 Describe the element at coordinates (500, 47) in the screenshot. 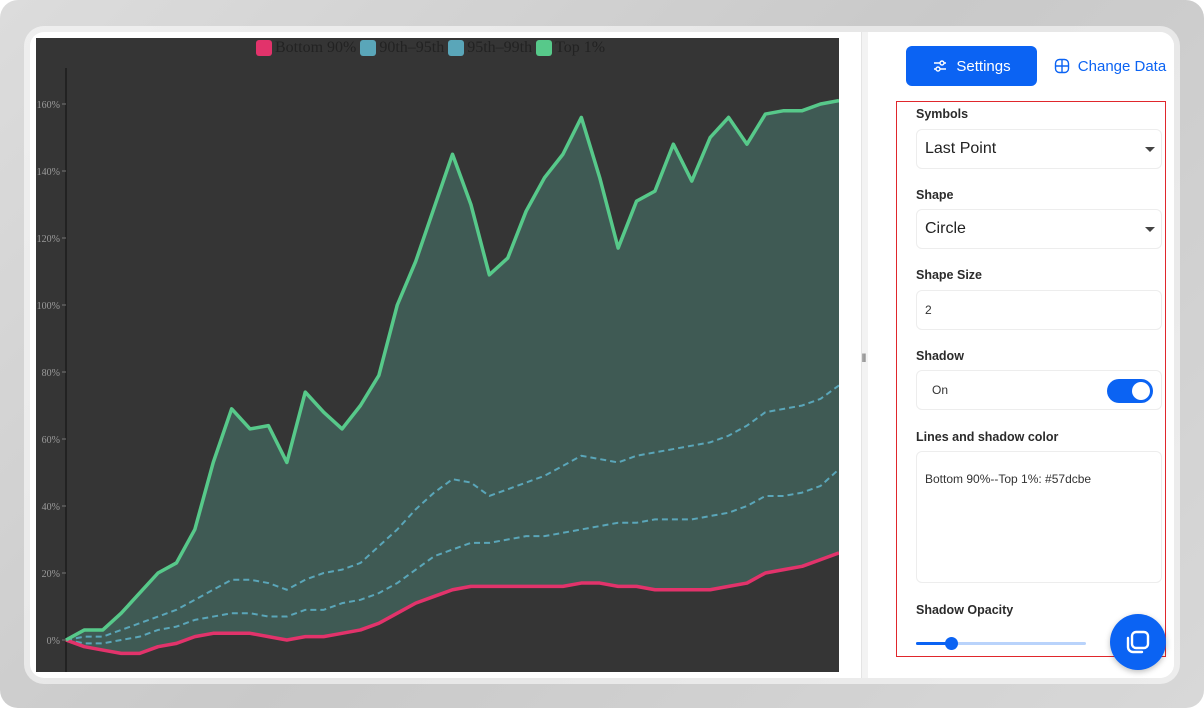

I see `legend-label: 95th–99th` at that location.